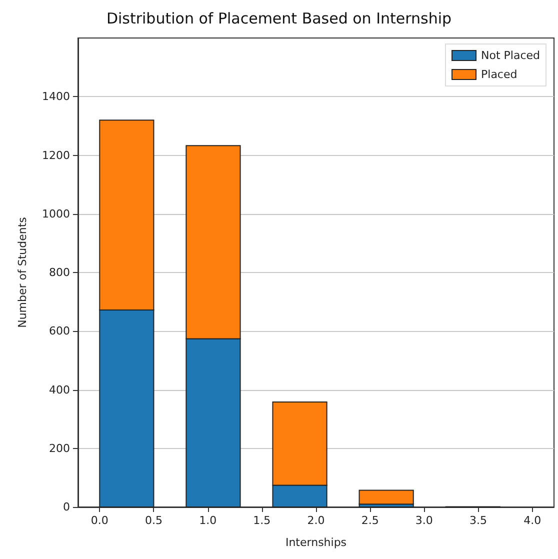 This screenshot has height=559, width=558. I want to click on y-axis-title: Number of Students, so click(22, 272).